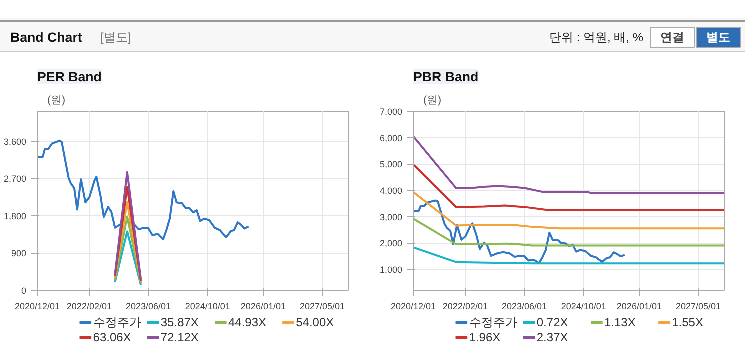 The height and width of the screenshot is (364, 749). I want to click on text: 연결, so click(672, 37).